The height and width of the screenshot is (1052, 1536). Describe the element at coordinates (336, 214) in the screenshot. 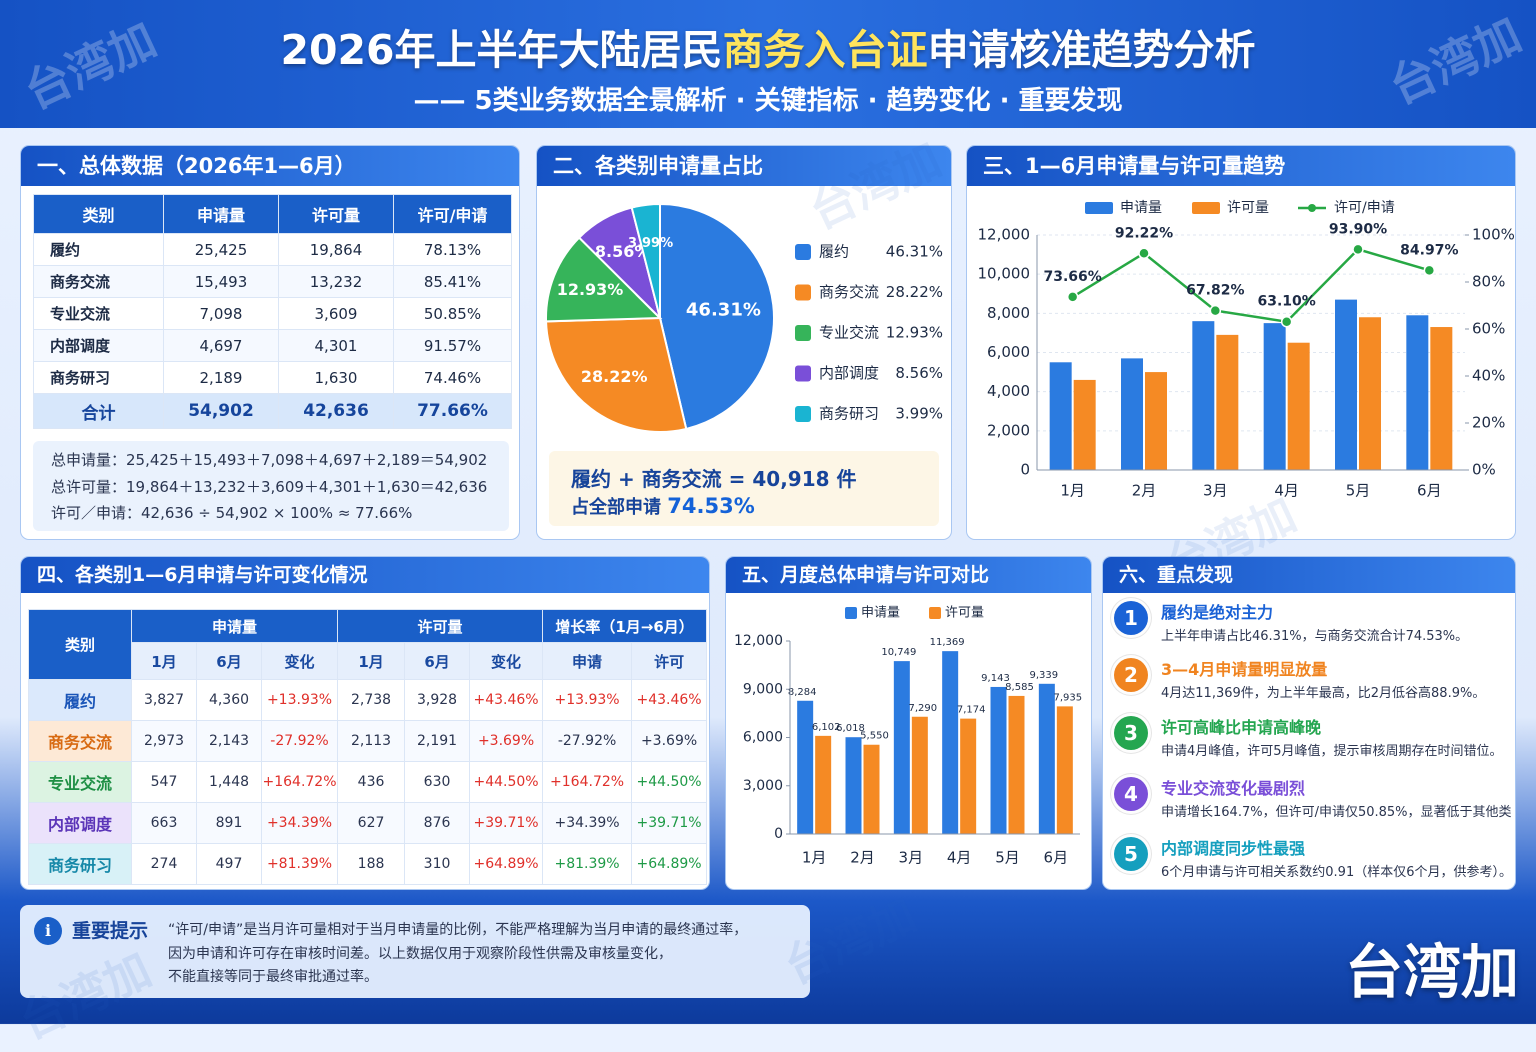

I see `header-cell: 许可量` at that location.